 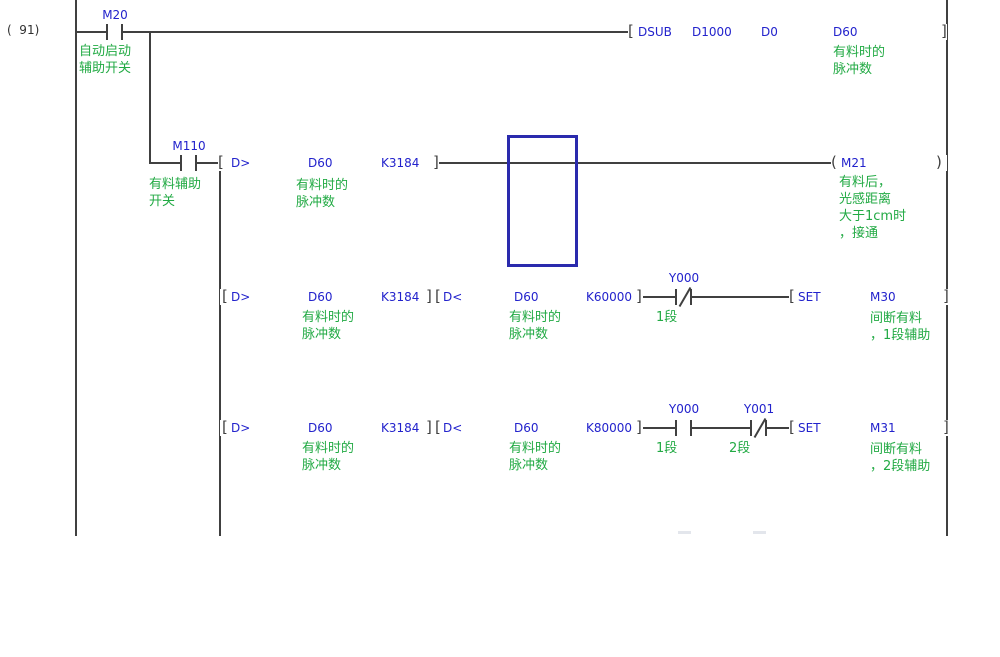 What do you see at coordinates (655, 32) in the screenshot?
I see `dsub-opcode: DSUB` at bounding box center [655, 32].